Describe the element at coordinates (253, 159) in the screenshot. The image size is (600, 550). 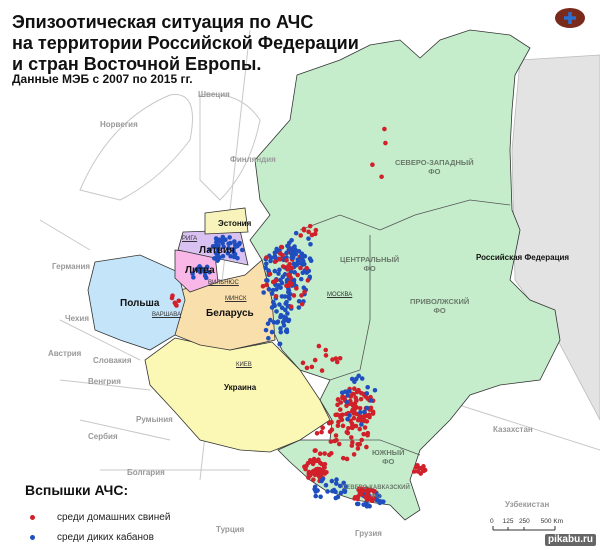
I see `label-finland: Финляндия` at that location.